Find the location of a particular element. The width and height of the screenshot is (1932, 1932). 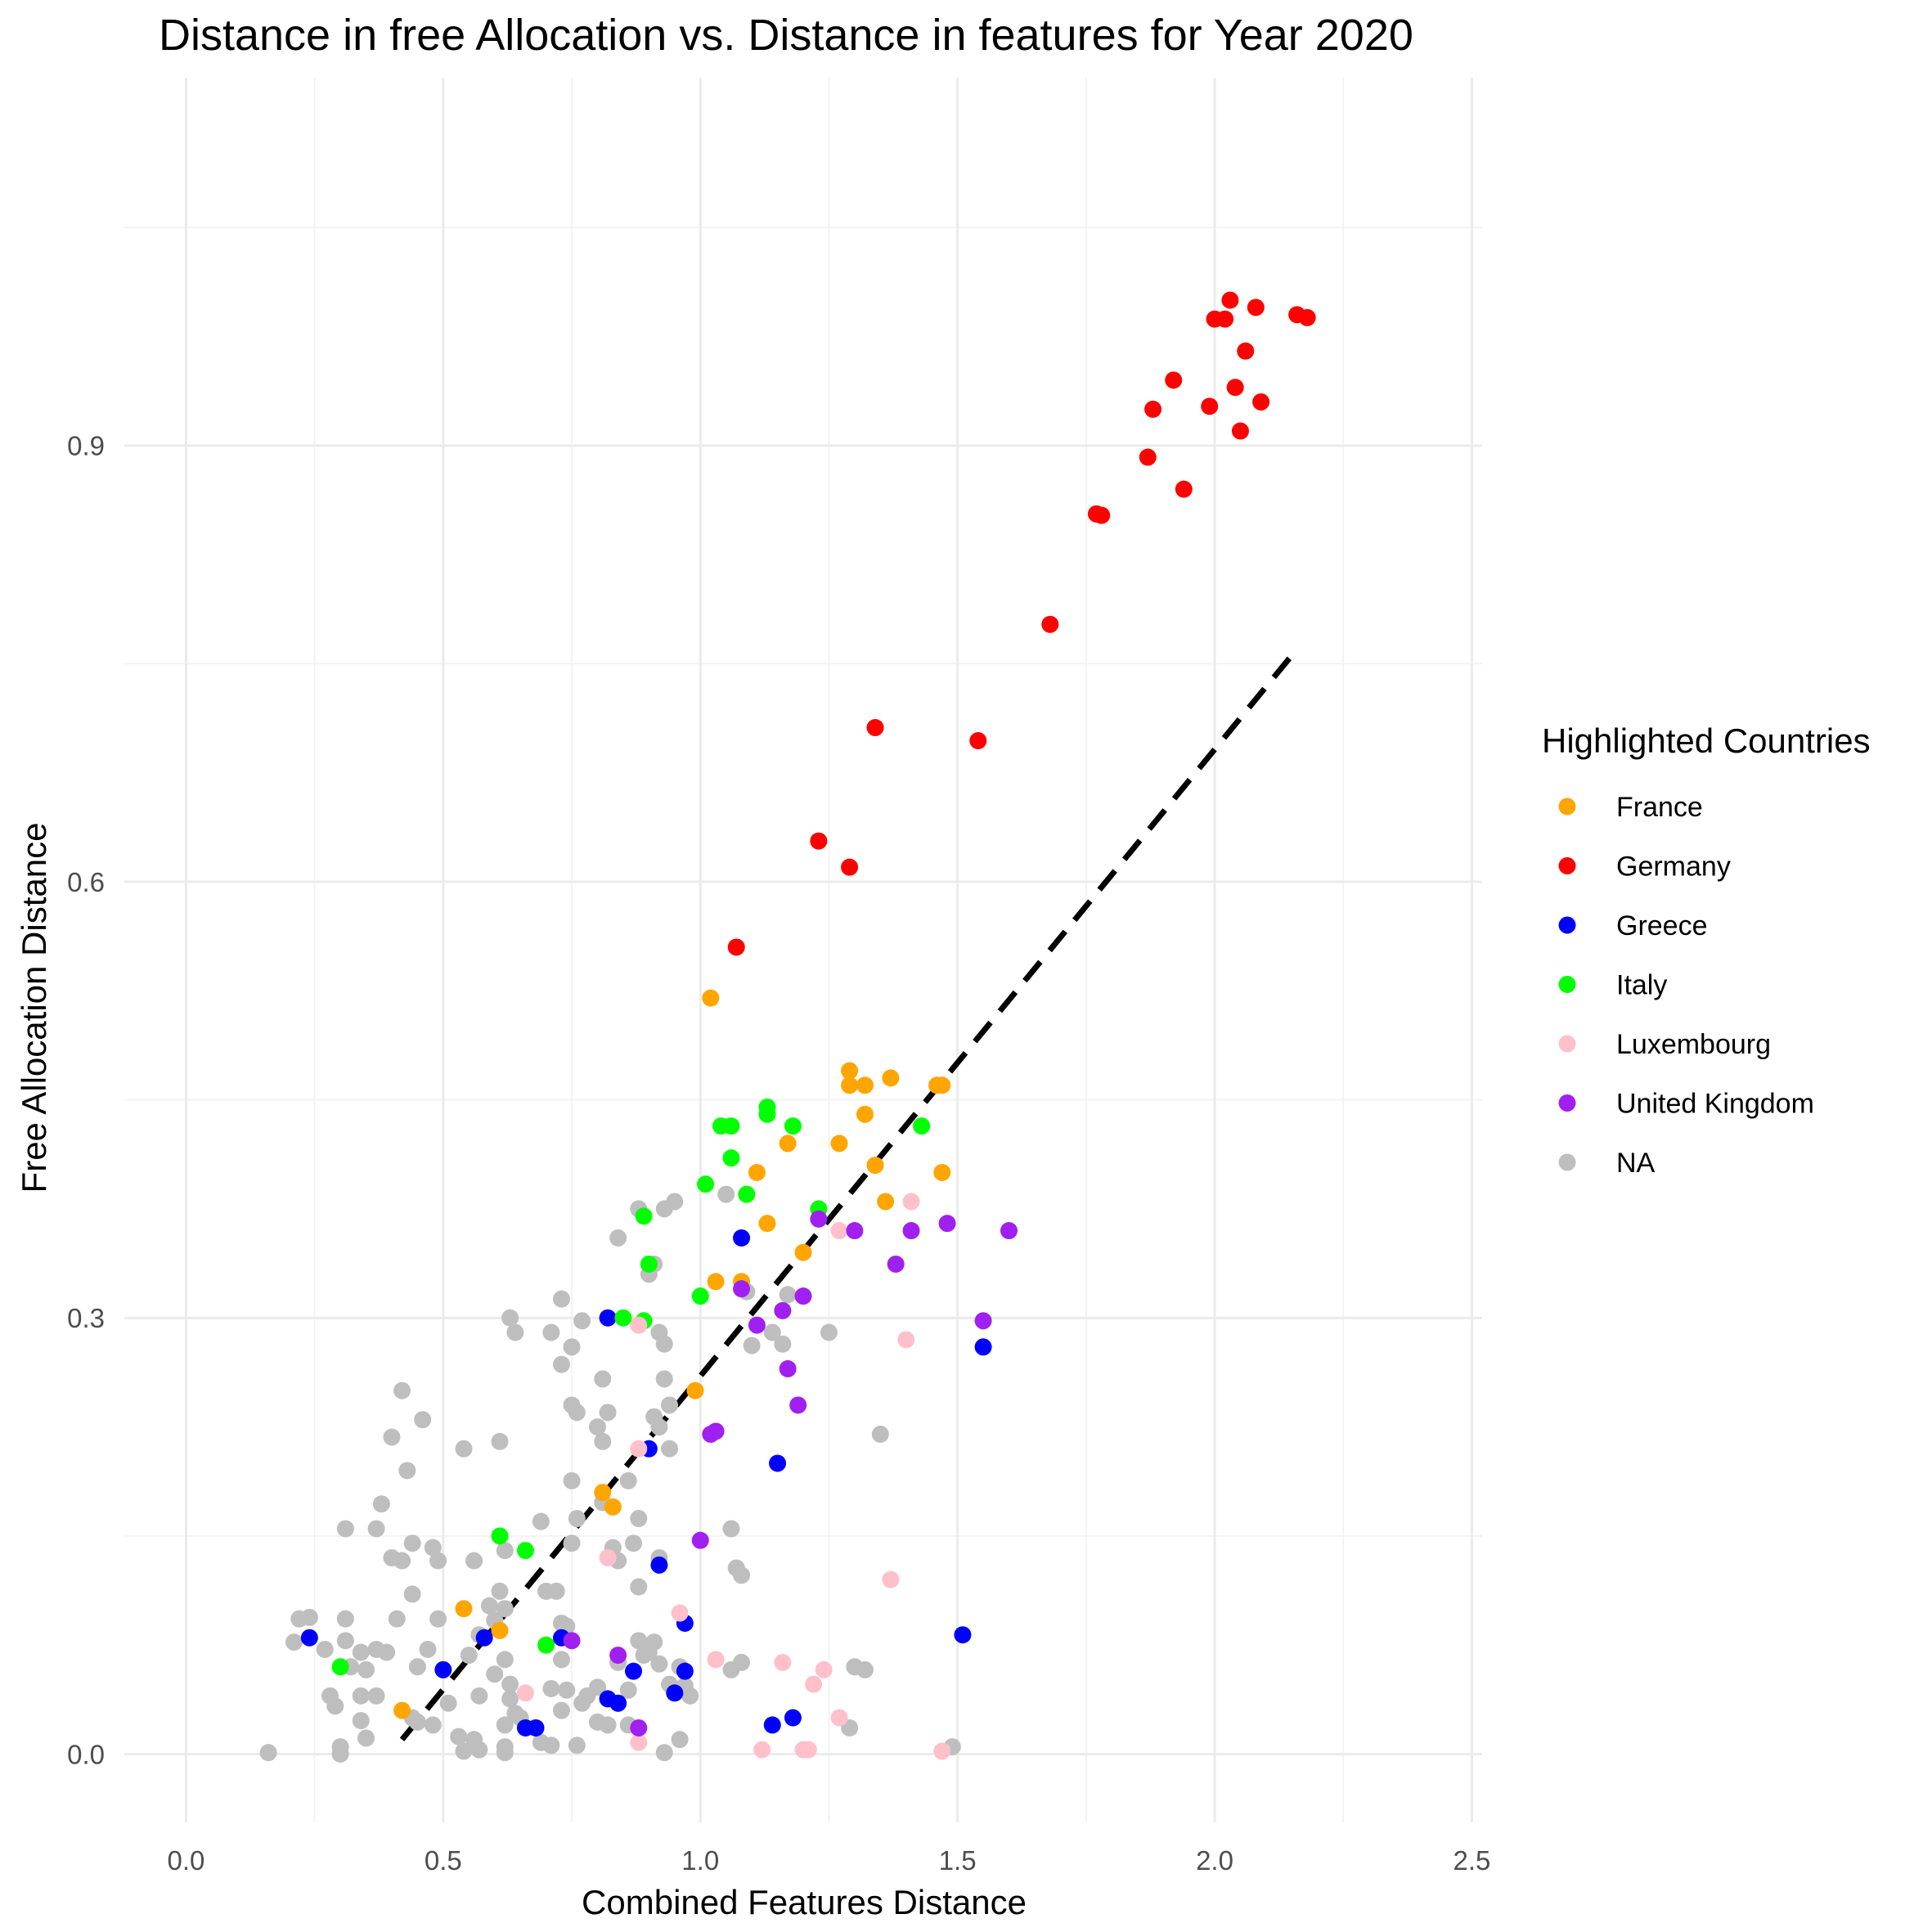

series-united-kingdom is located at coordinates (790, 1474).